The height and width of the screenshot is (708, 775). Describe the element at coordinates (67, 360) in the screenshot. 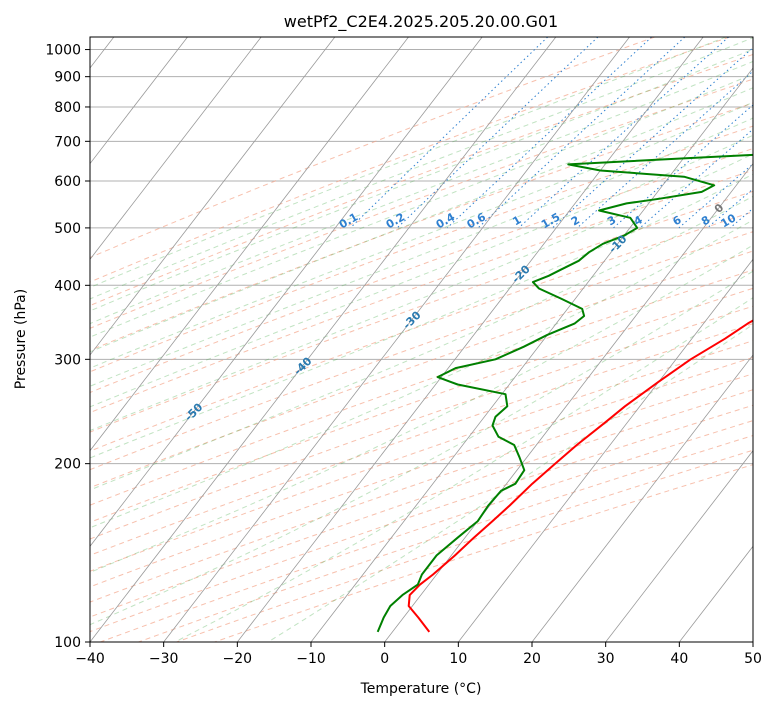

I see `y-tick-label: 300` at that location.